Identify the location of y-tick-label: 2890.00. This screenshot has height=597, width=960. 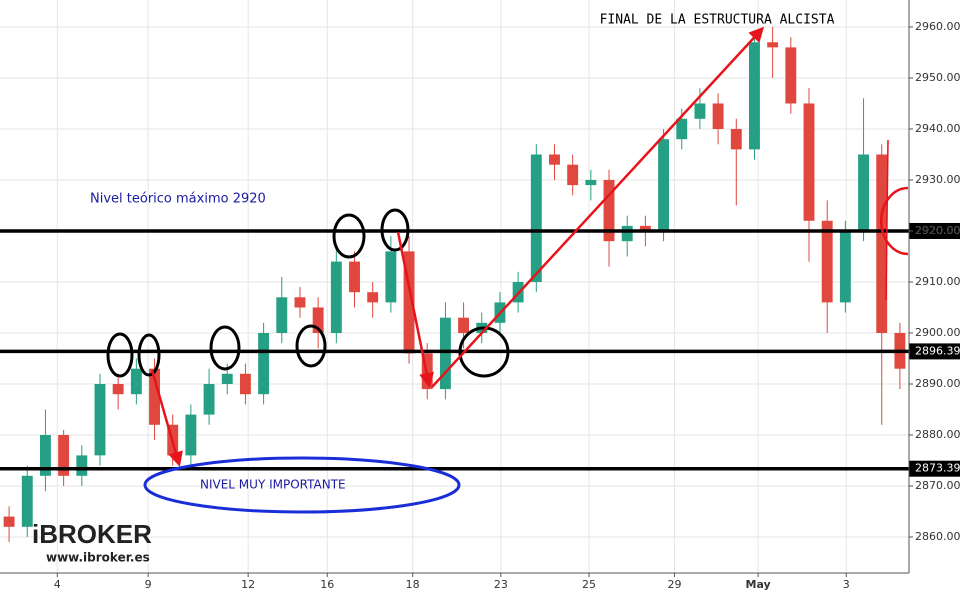
(937, 383).